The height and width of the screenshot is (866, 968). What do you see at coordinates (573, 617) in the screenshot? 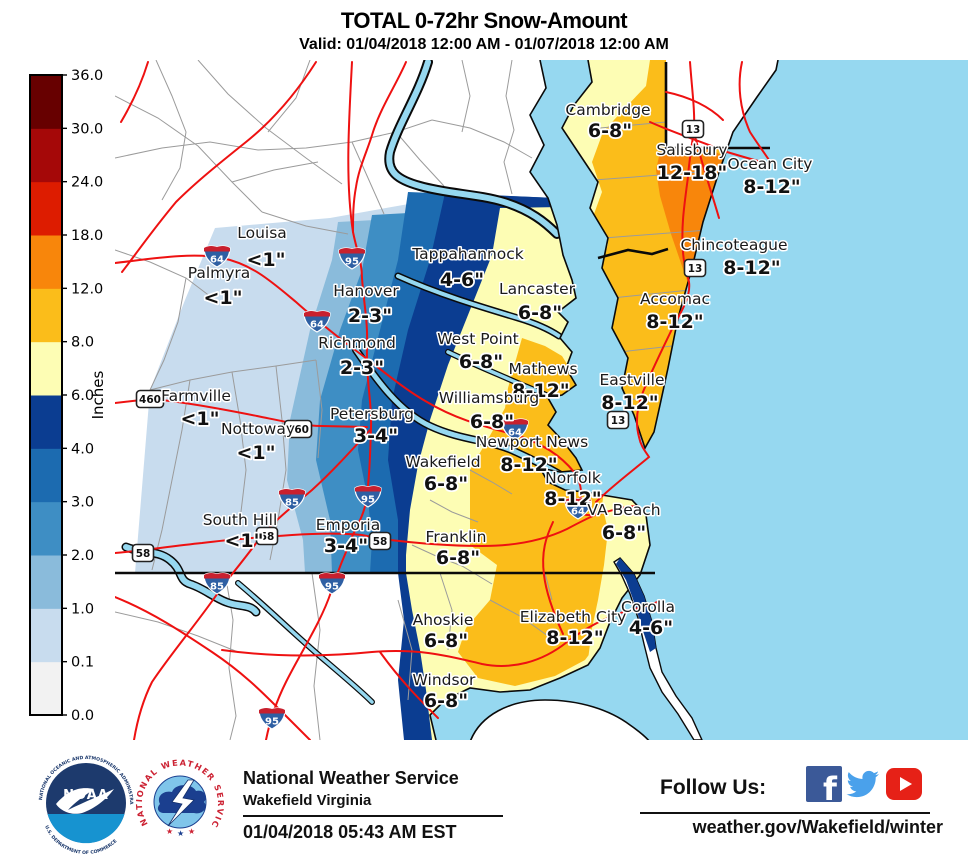
I see `city-label: Elizabeth City` at bounding box center [573, 617].